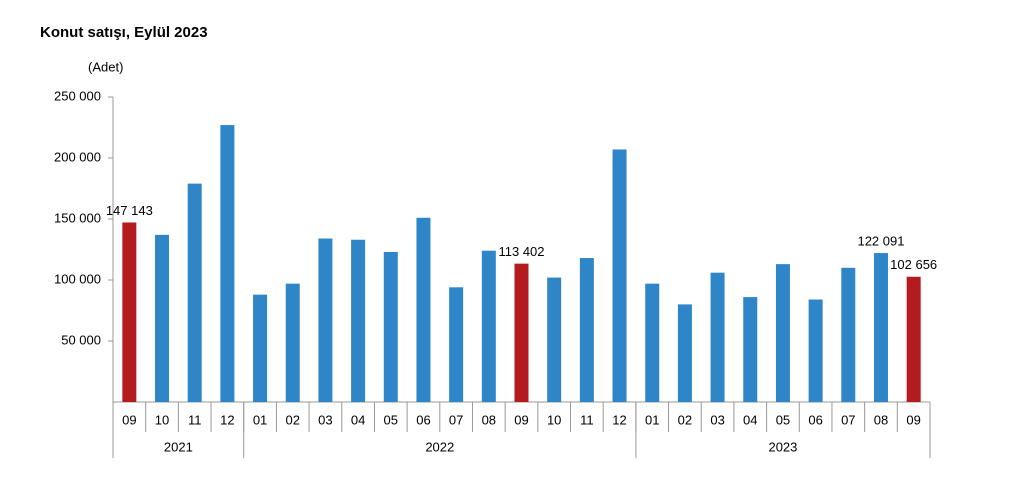 The height and width of the screenshot is (496, 1017). I want to click on y-tick-label: 100 000, so click(77, 278).